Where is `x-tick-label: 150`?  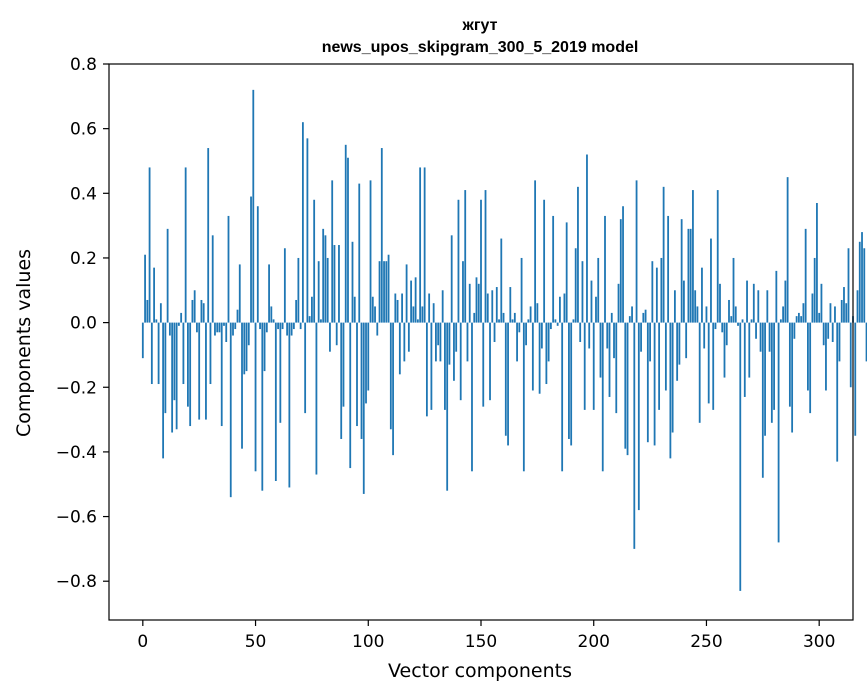
x-tick-label: 150 is located at coordinates (481, 642).